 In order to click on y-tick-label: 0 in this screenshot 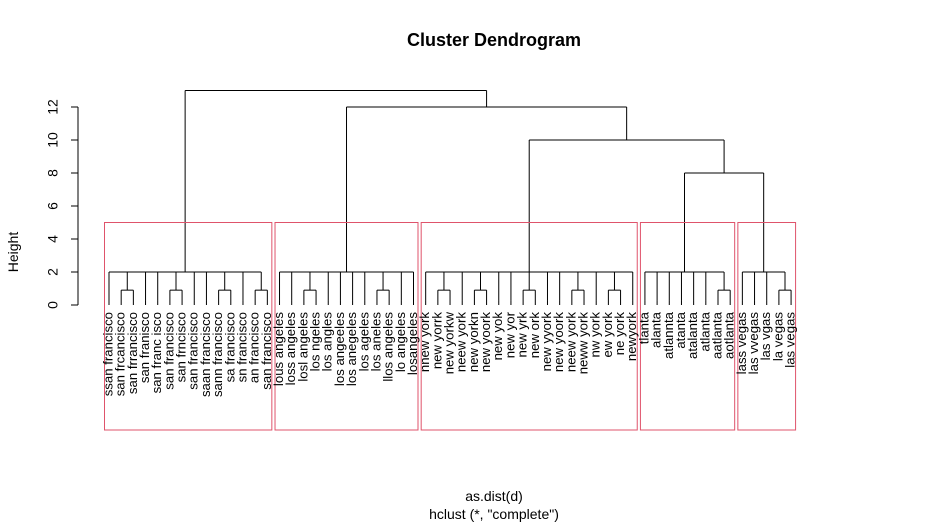, I will do `click(53, 305)`.